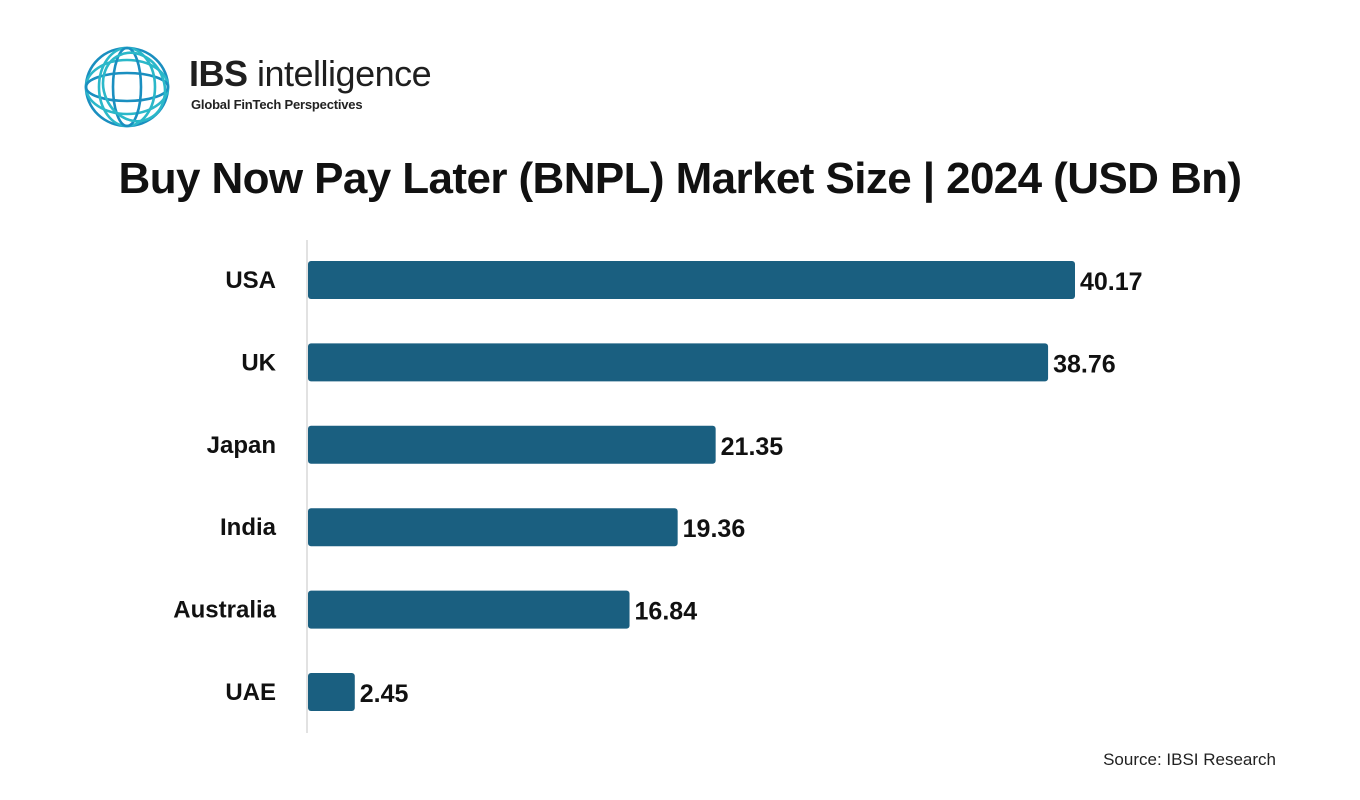  I want to click on category-label: Australia, so click(224, 610).